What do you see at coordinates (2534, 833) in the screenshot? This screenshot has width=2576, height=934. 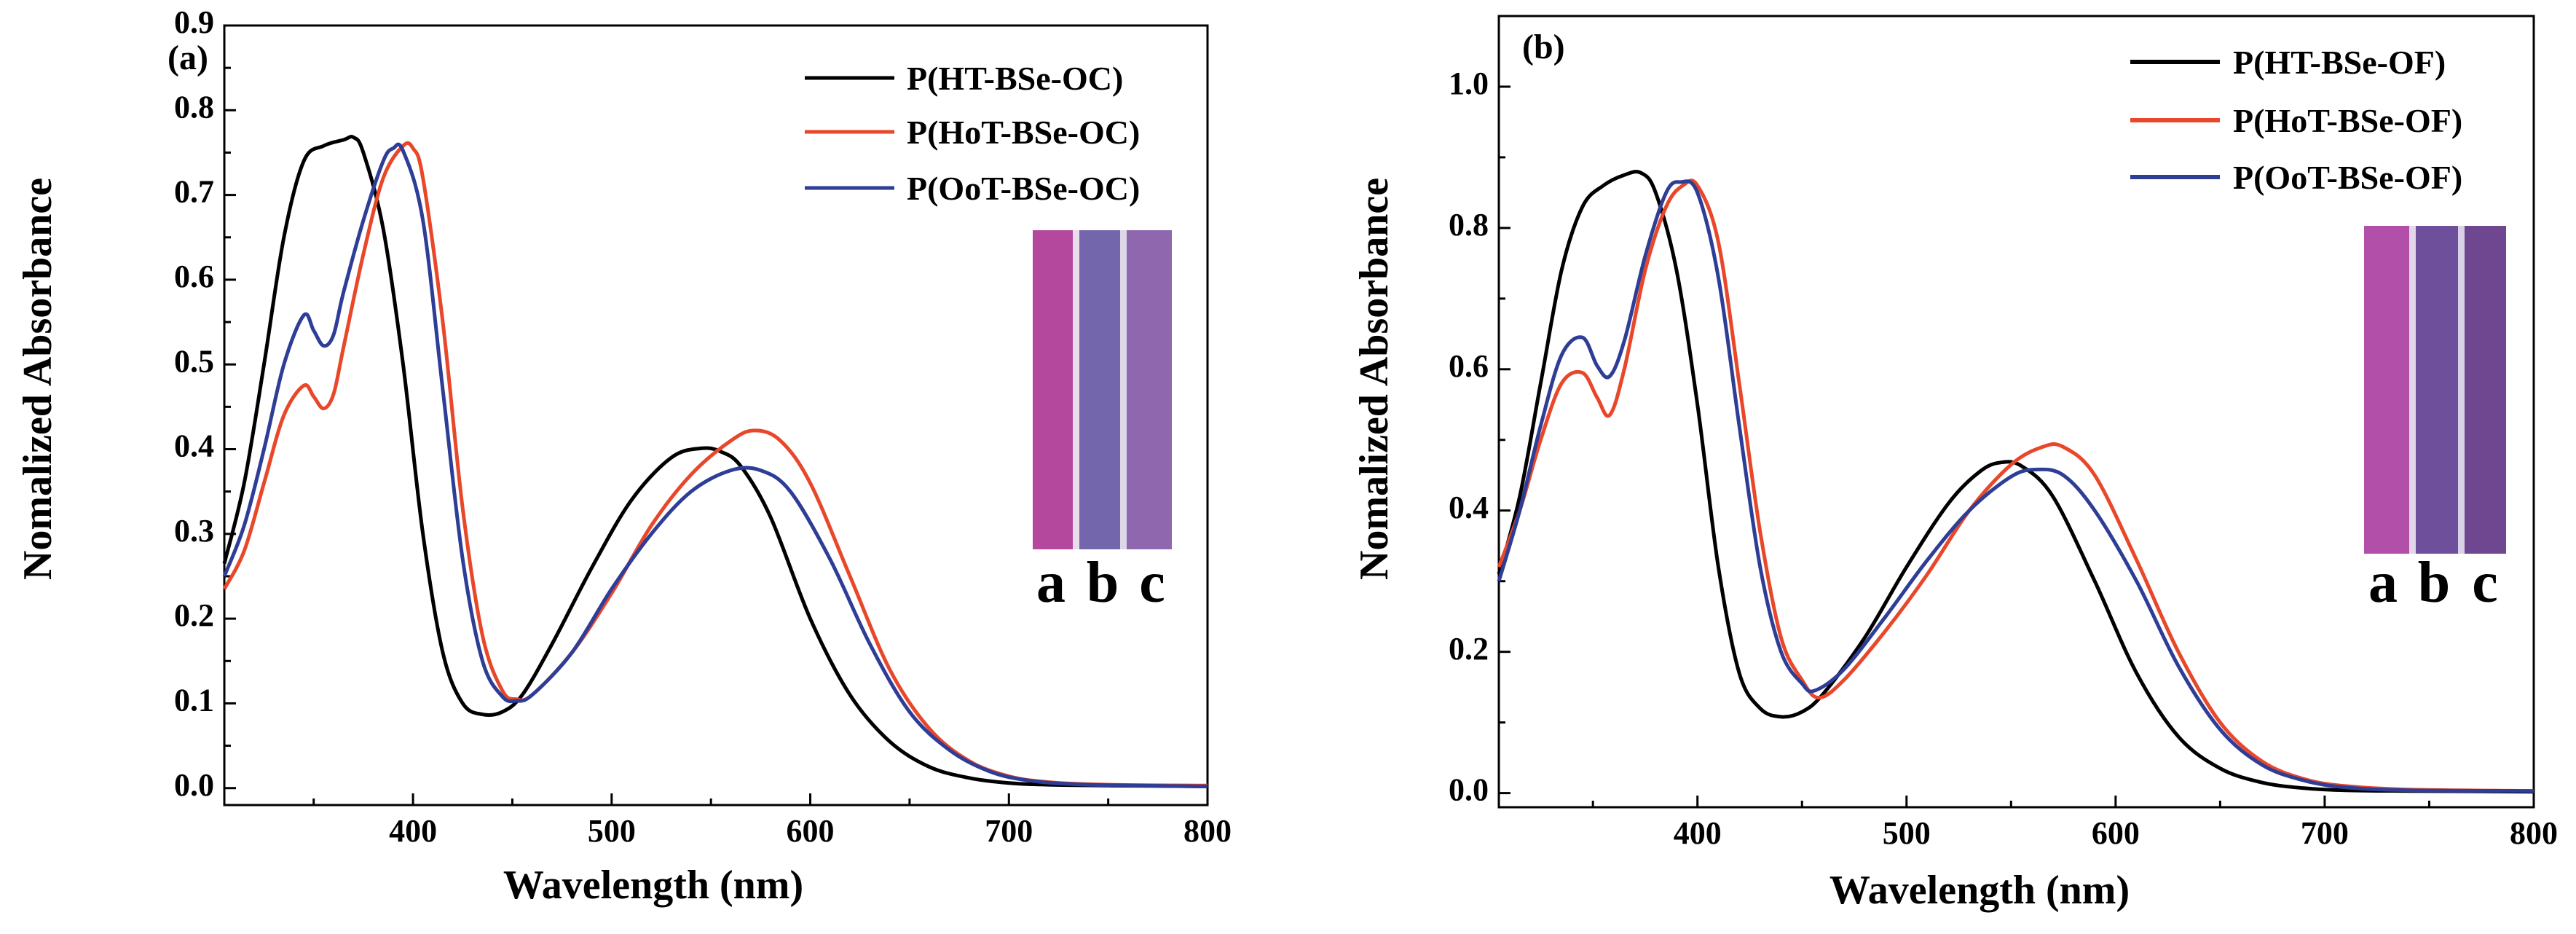 I see `x-tick-label-b-4: 800` at bounding box center [2534, 833].